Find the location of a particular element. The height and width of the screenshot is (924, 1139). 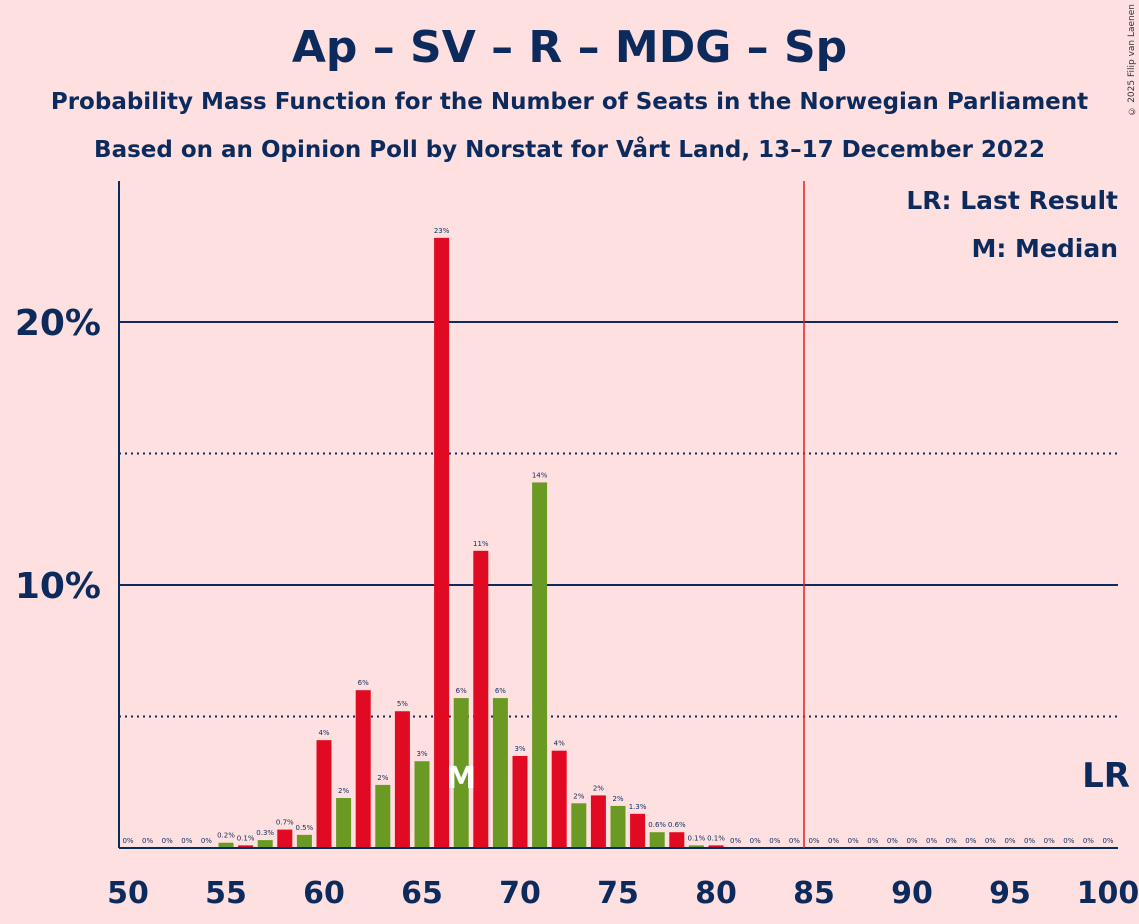

data-label: 14% is located at coordinates (540, 475).